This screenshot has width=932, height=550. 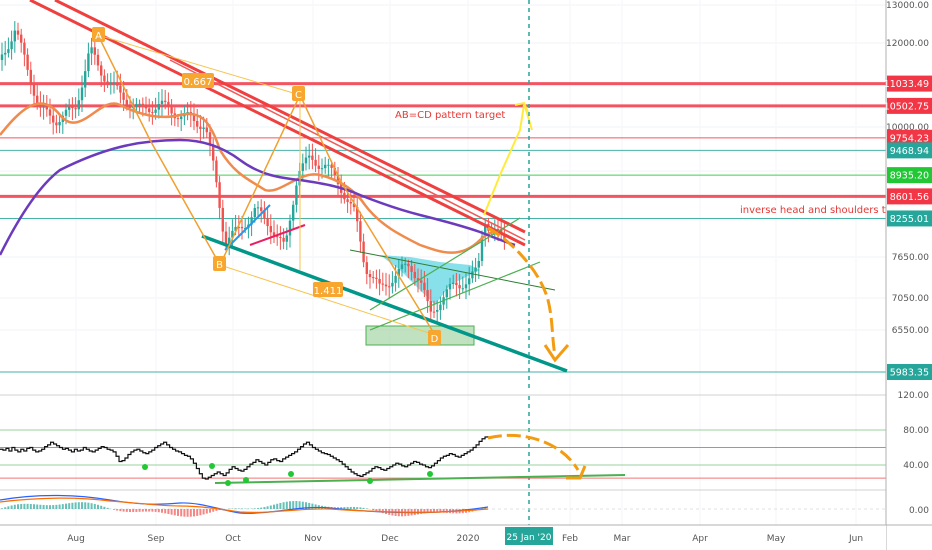 What do you see at coordinates (98, 36) in the screenshot?
I see `label-a: A` at bounding box center [98, 36].